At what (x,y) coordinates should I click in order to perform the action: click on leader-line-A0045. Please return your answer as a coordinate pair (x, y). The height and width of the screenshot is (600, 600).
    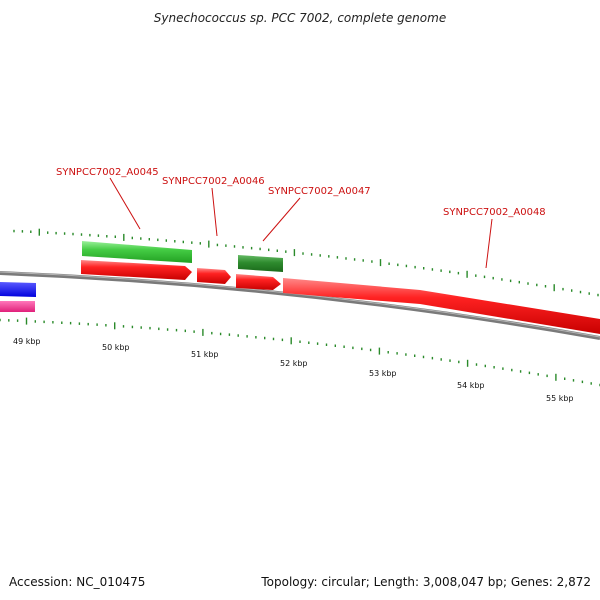
    Looking at the image, I should click on (125, 203).